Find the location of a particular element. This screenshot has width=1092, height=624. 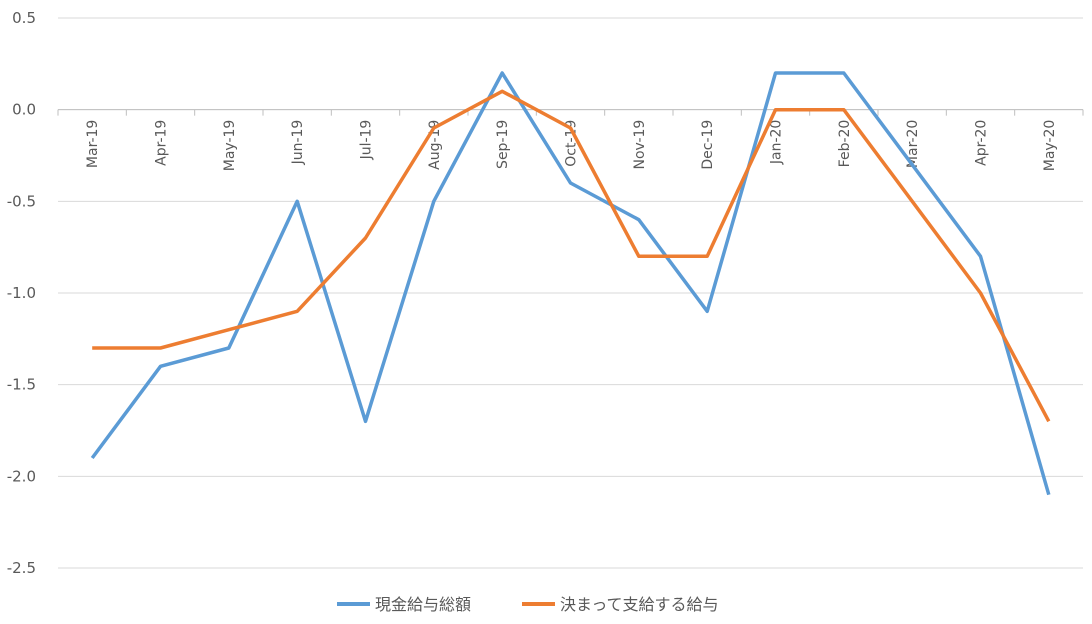

y-axis: 0.5 0.0 -0.5 -1.0 -1.5 -2.0 -2.5 is located at coordinates (21, 293).